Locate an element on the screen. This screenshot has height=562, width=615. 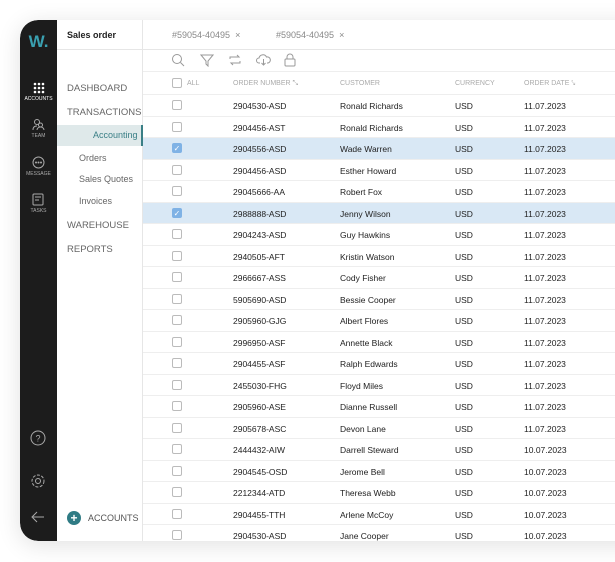
table-row: 2966667-ASS Cody Fisher USD 11.07.2023 is located at coordinates (379, 278).